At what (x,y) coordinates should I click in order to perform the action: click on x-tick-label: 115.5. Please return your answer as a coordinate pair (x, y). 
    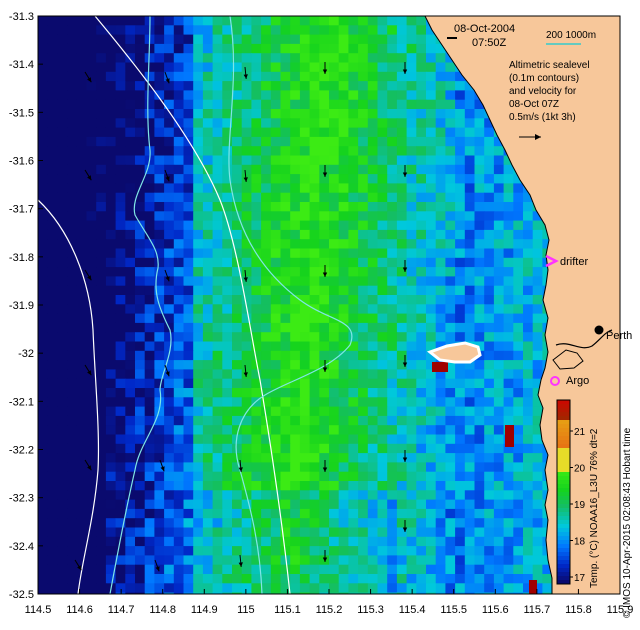
    Looking at the image, I should click on (453, 610).